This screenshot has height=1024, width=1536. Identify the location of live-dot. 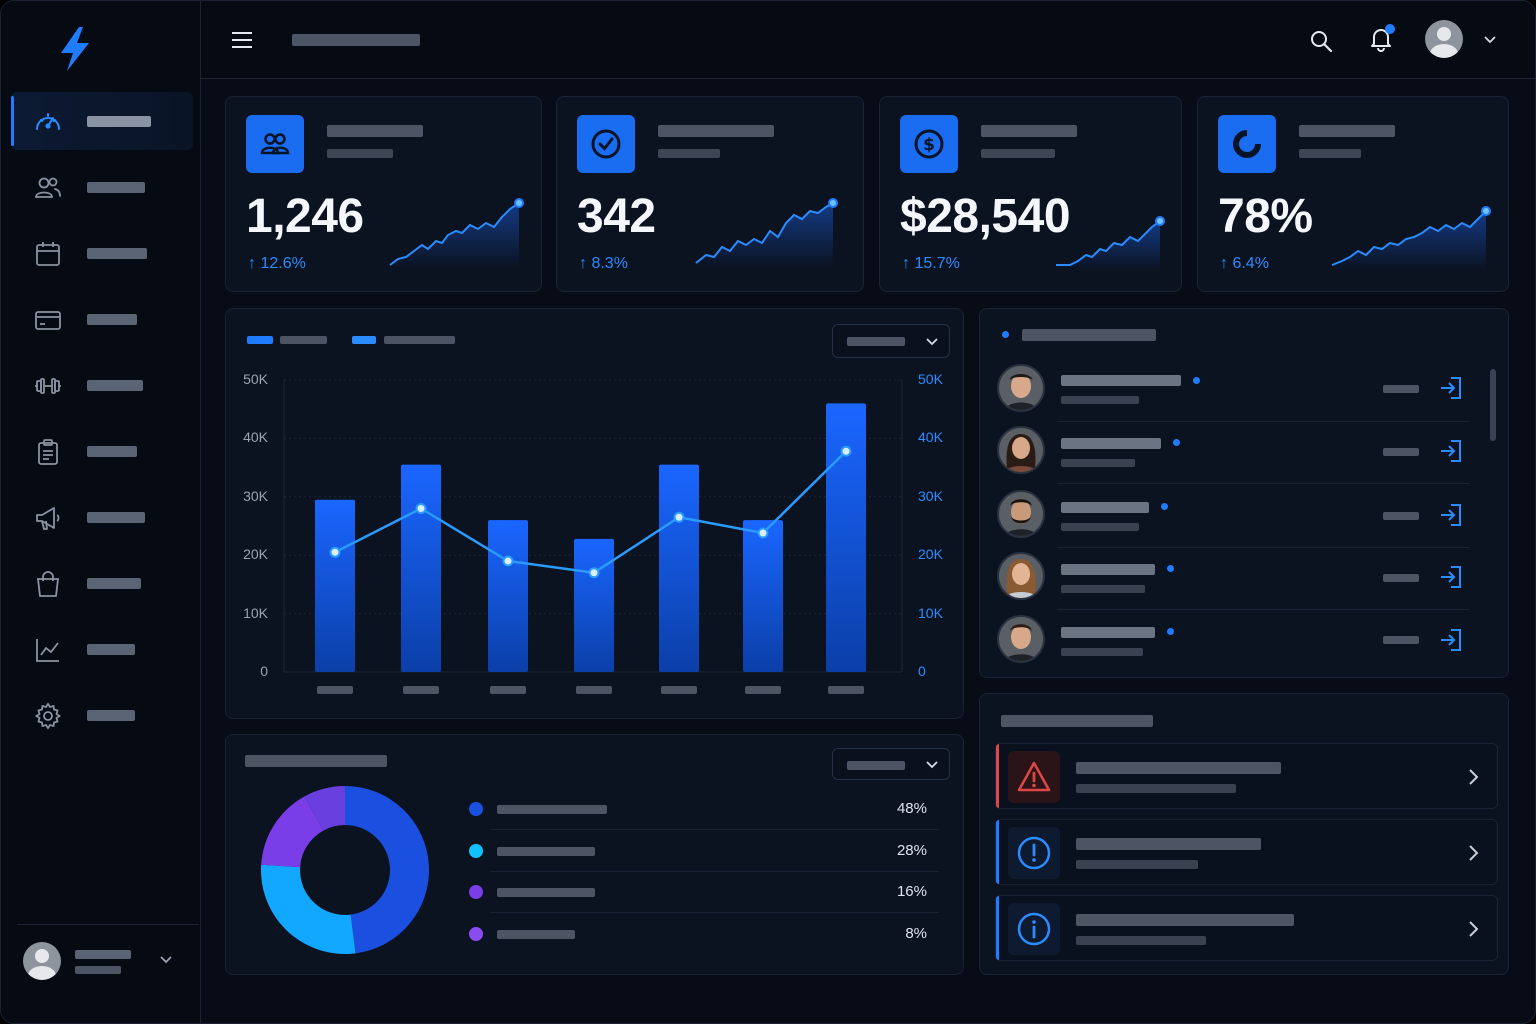
(1005, 334).